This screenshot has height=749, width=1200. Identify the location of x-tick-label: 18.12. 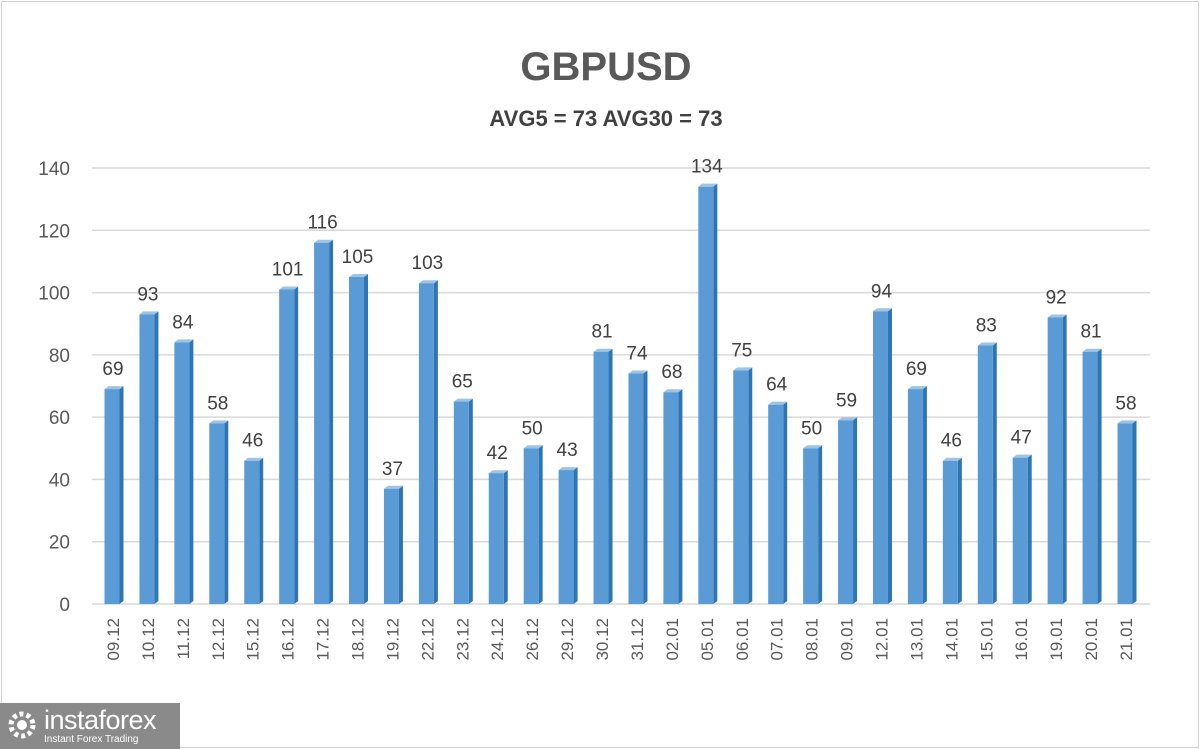
(358, 639).